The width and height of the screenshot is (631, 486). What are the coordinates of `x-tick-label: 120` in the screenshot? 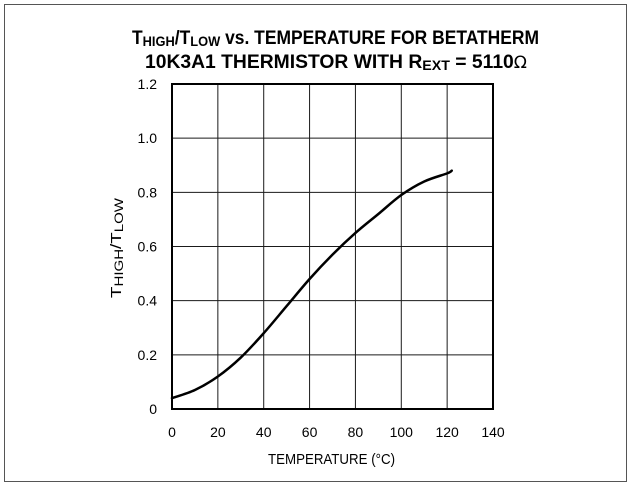 It's located at (447, 432).